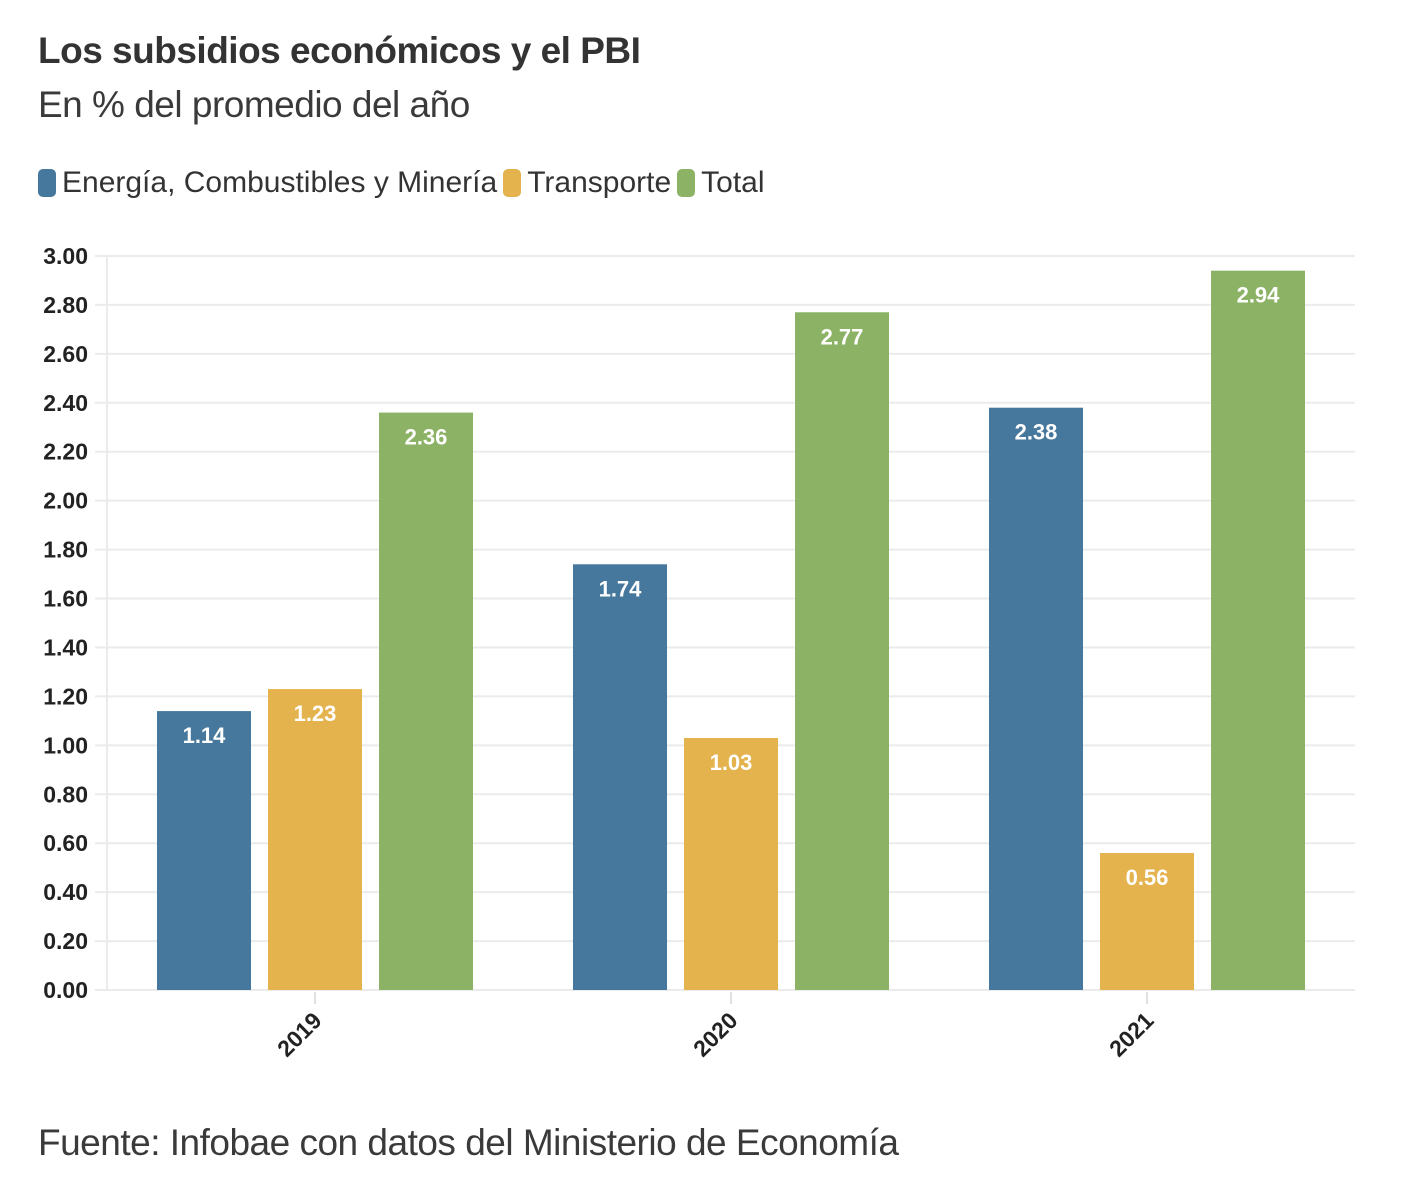  I want to click on legend-swatch-total, so click(686, 183).